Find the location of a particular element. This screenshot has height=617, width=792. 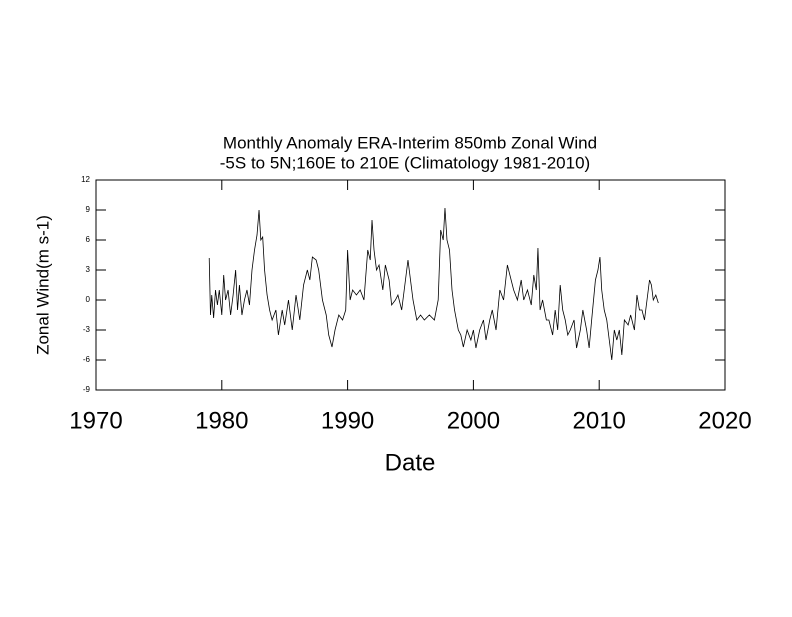

y-tick-label: 6 is located at coordinates (88, 239).